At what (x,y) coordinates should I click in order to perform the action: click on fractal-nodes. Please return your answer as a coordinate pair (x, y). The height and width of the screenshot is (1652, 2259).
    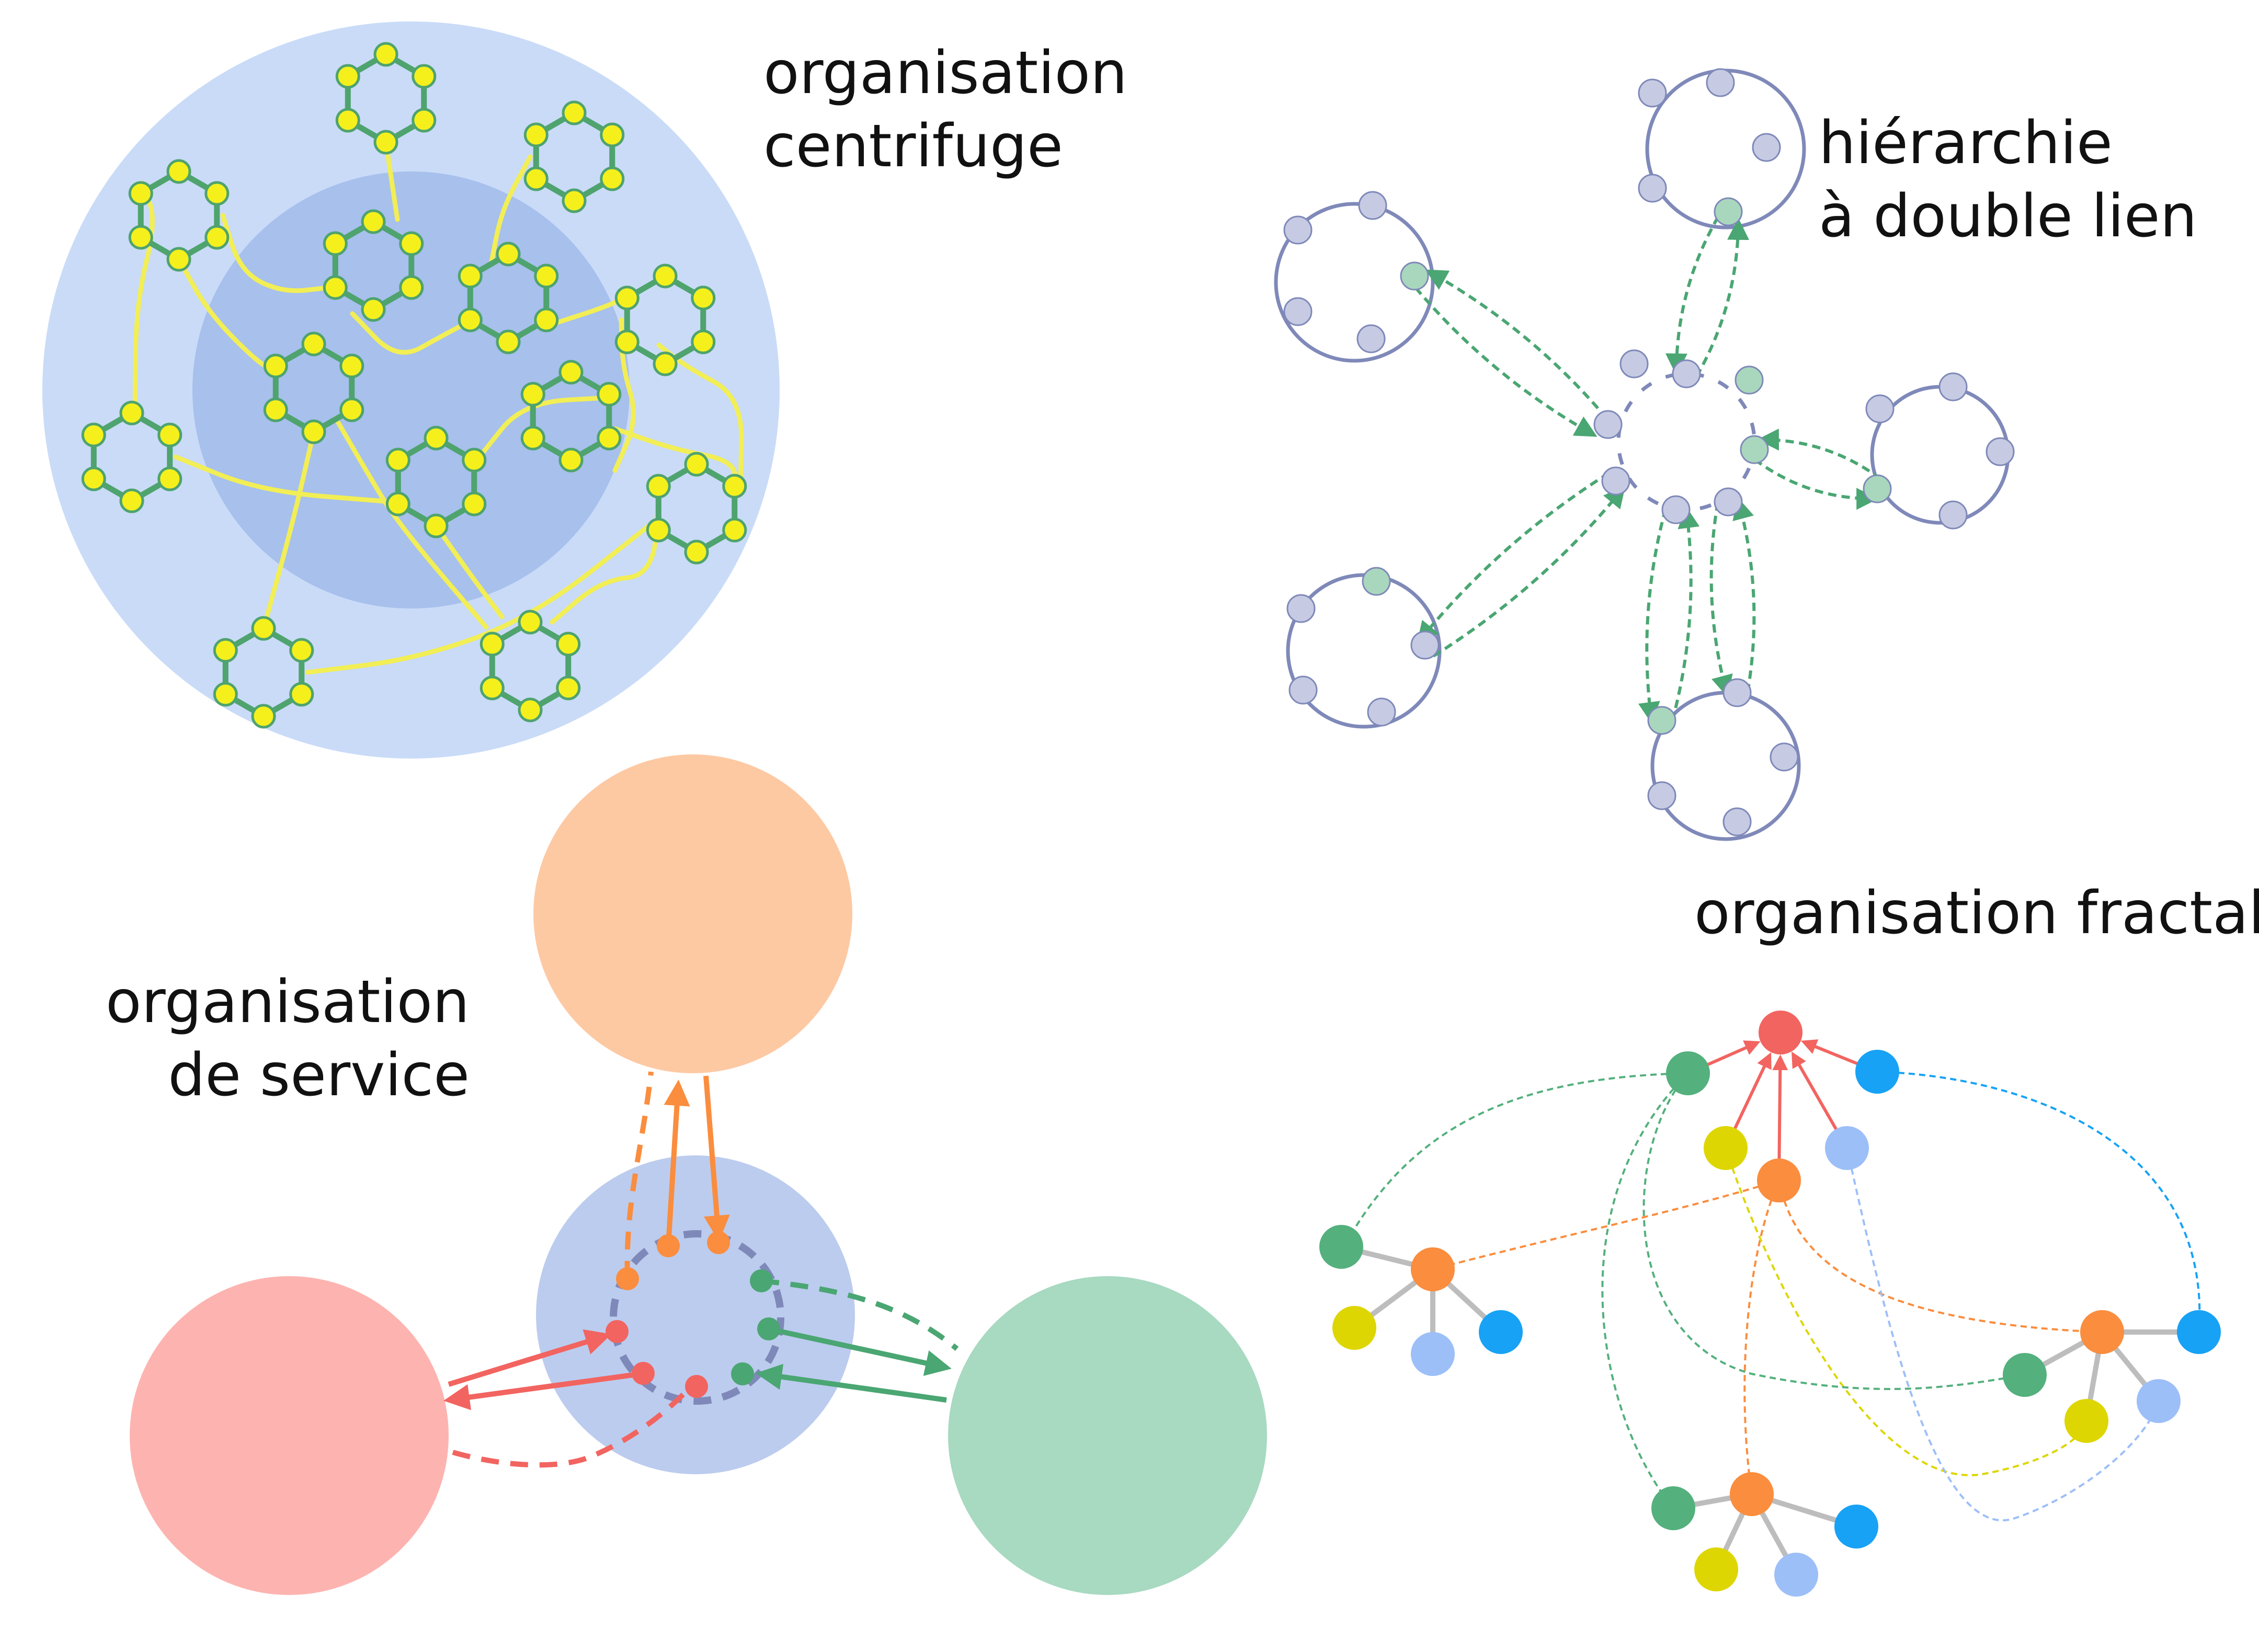
    Looking at the image, I should click on (1770, 1304).